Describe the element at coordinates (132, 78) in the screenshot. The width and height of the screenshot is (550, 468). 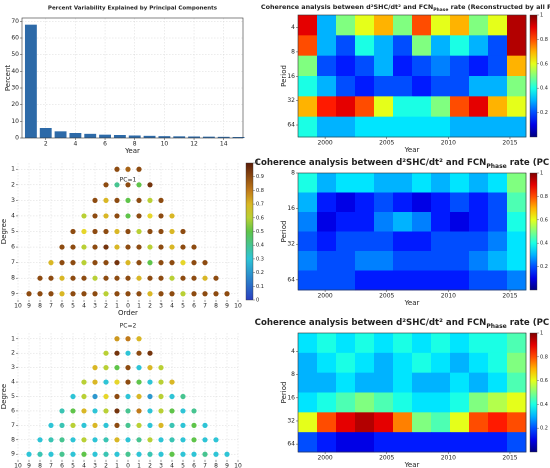
I see `plot-frame` at that location.